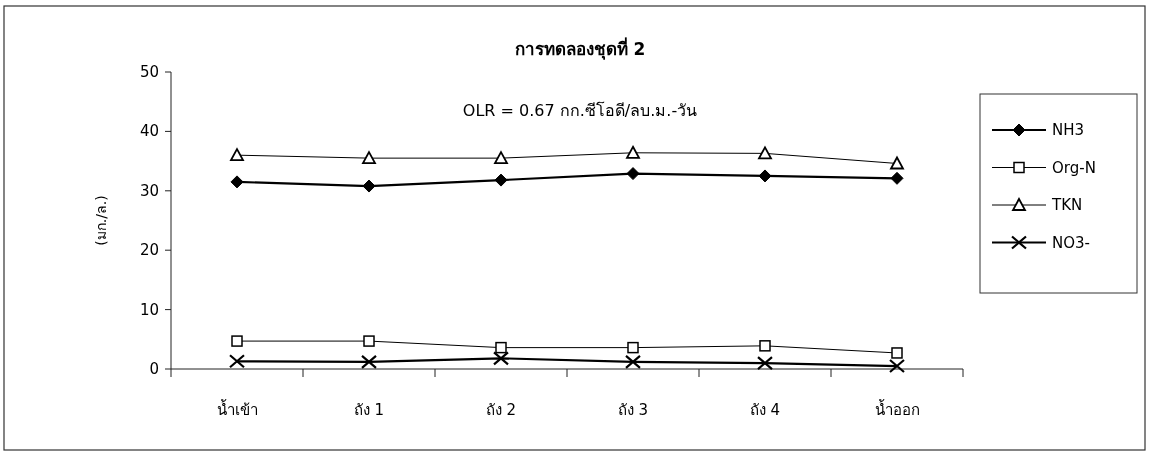  I want to click on y-tick-label: 10, so click(149, 309).